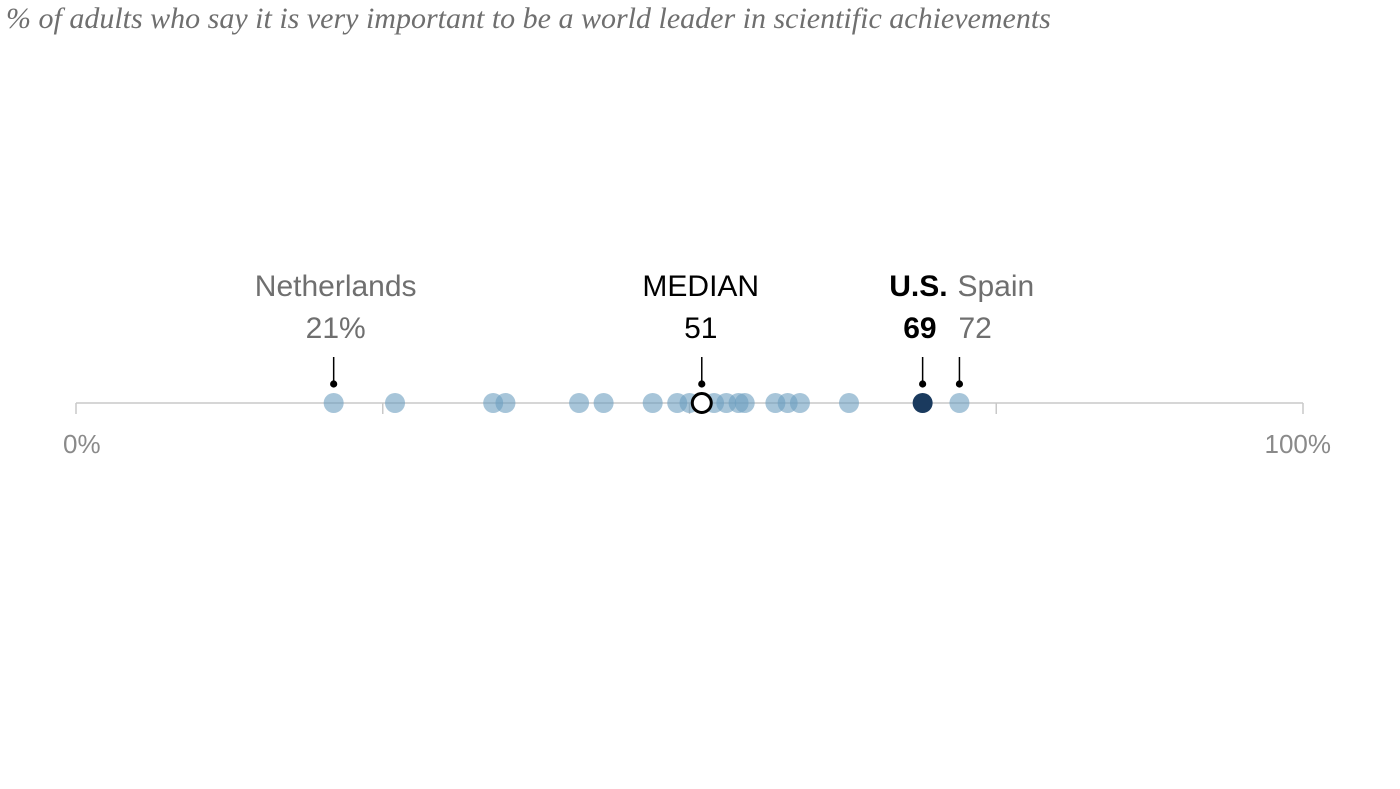  I want to click on us-leader-dot, so click(923, 384).